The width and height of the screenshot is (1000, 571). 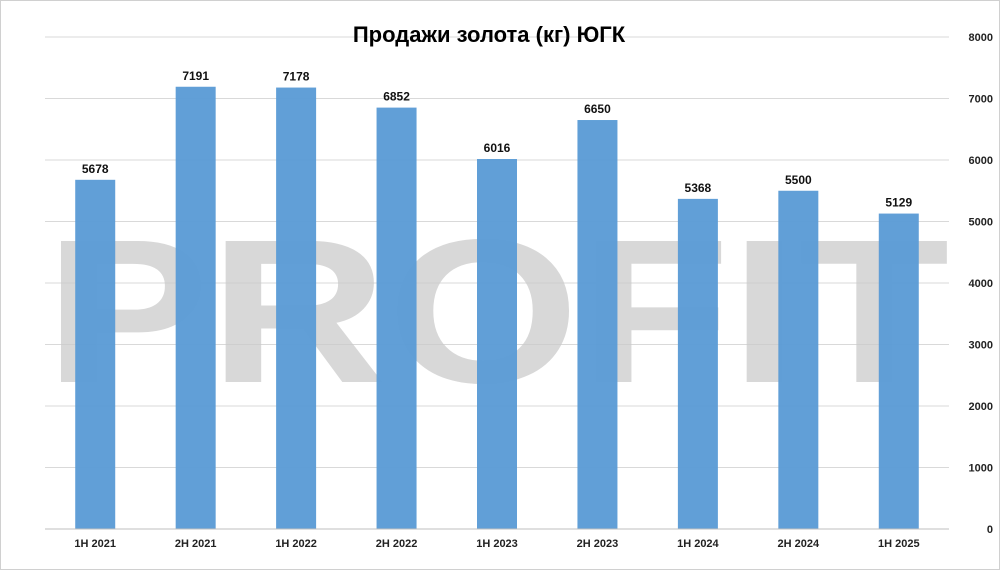 What do you see at coordinates (698, 188) in the screenshot?
I see `bar-value-label: 5368` at bounding box center [698, 188].